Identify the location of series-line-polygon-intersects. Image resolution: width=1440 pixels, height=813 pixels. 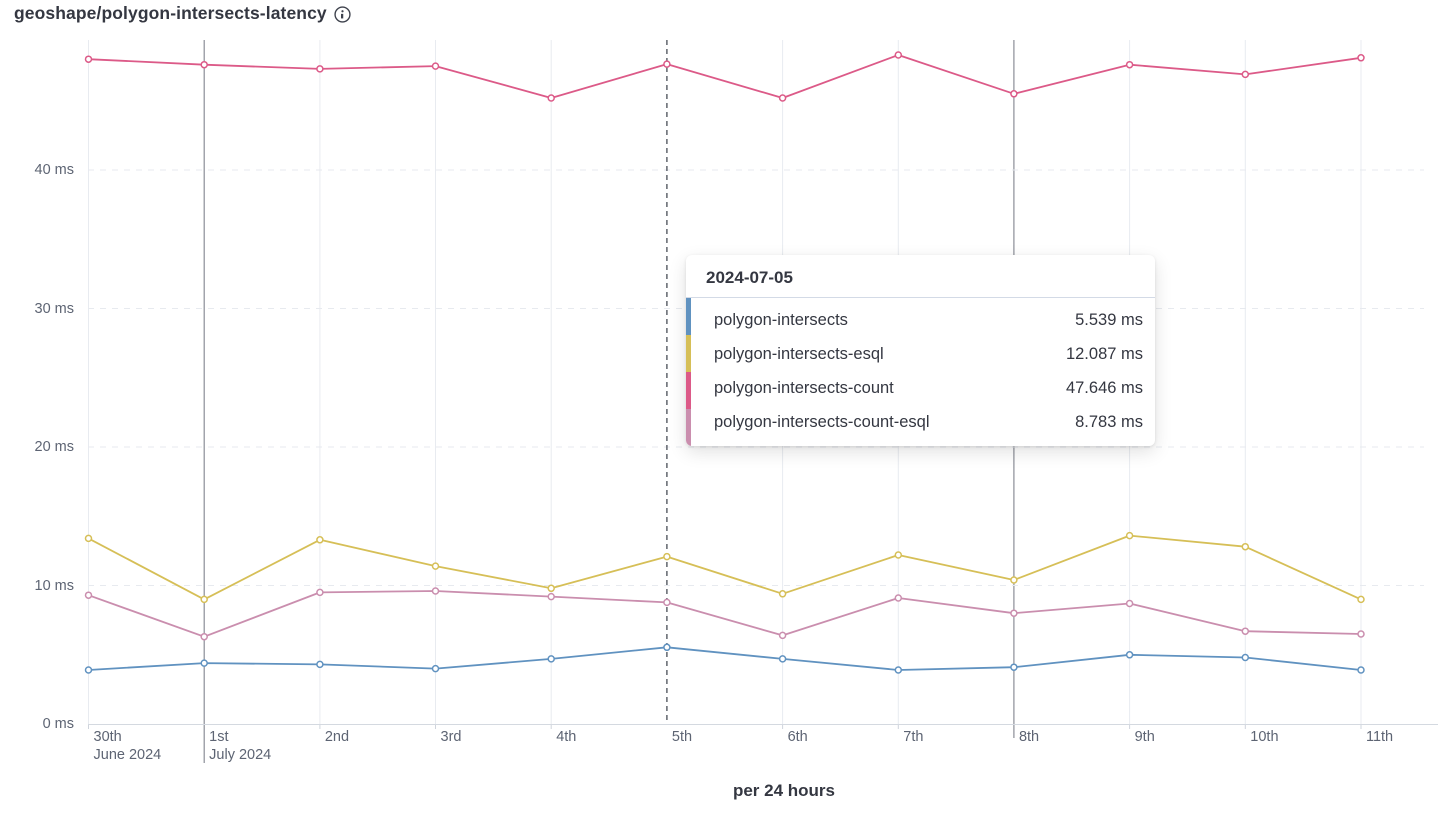
(725, 658).